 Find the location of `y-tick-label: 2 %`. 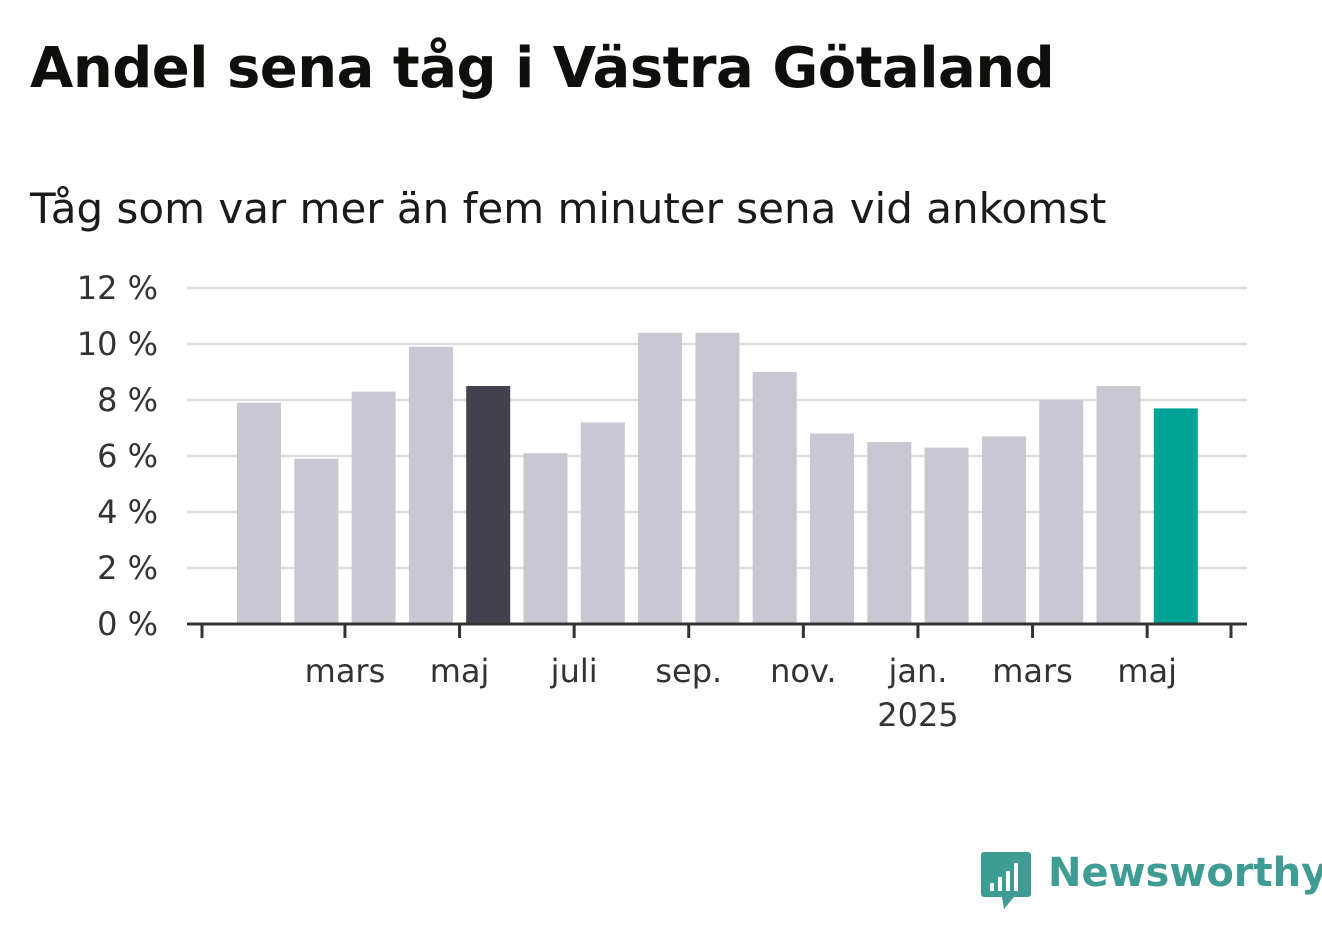

y-tick-label: 2 % is located at coordinates (127, 568).